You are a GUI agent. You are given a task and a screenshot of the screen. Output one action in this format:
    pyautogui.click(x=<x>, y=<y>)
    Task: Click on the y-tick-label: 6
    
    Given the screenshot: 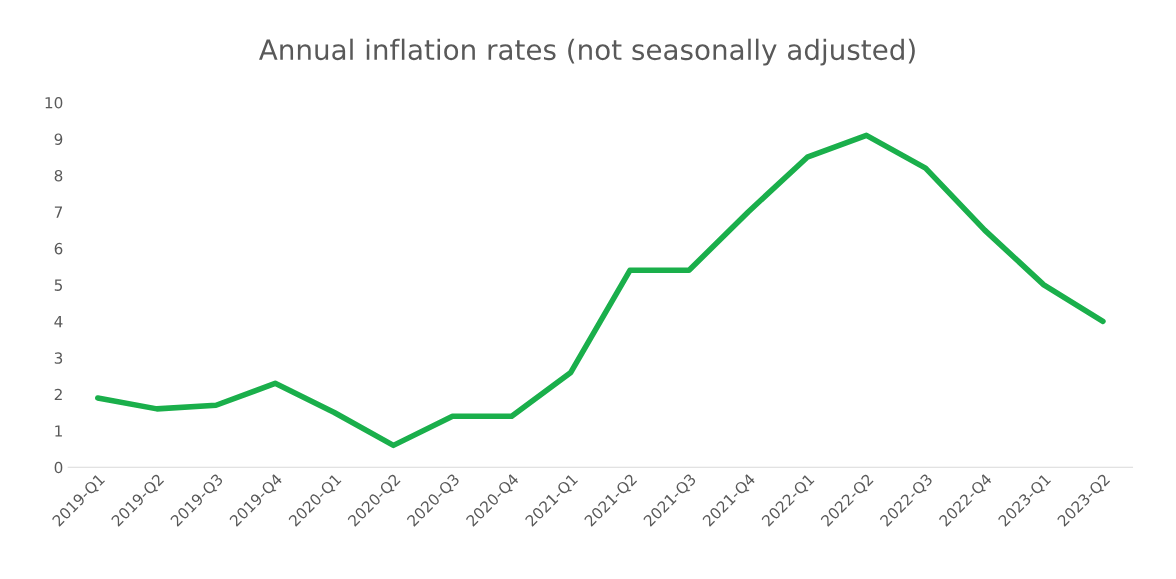 What is the action you would take?
    pyautogui.click(x=58, y=248)
    